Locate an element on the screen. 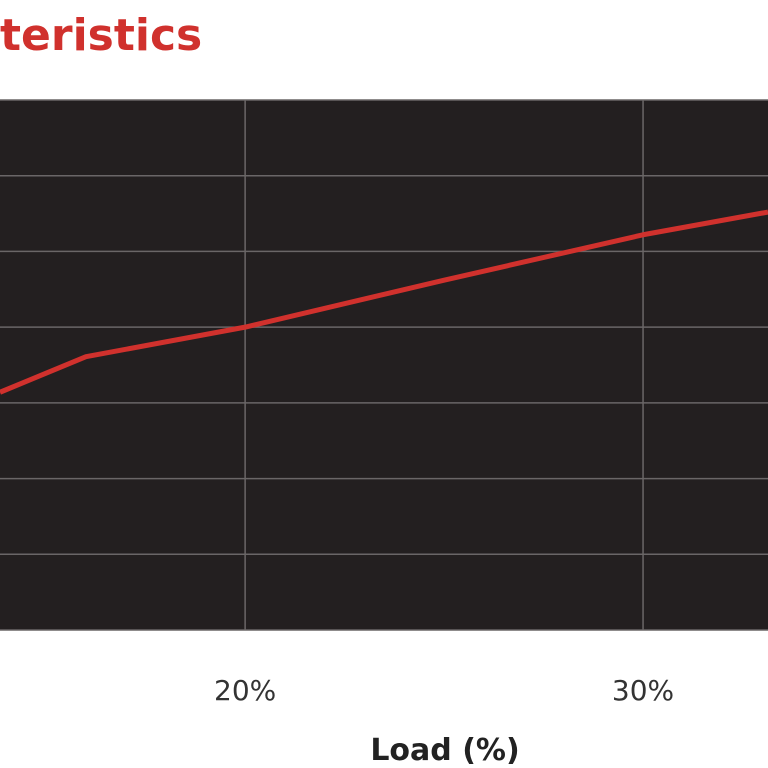 The height and width of the screenshot is (768, 768). x-tick-label: 30% is located at coordinates (643, 690).